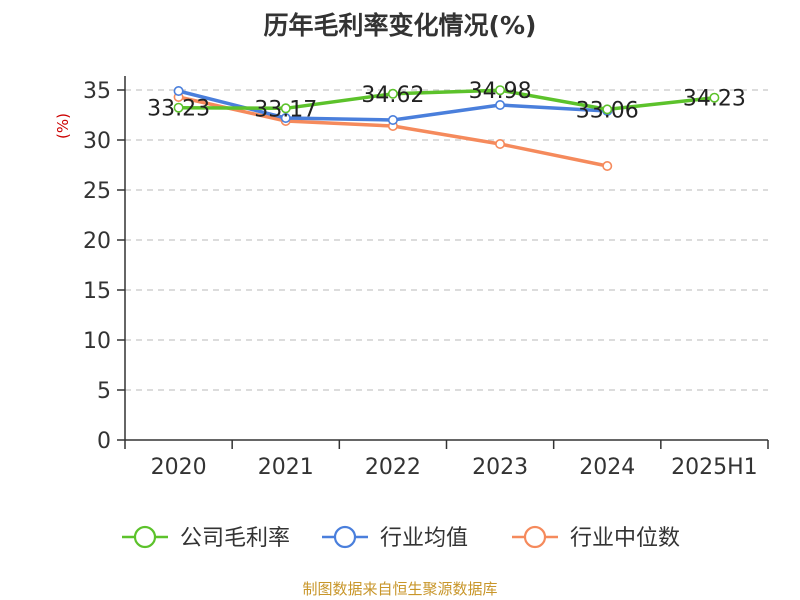 The width and height of the screenshot is (800, 600). I want to click on x-tick-label: 2024, so click(607, 467).